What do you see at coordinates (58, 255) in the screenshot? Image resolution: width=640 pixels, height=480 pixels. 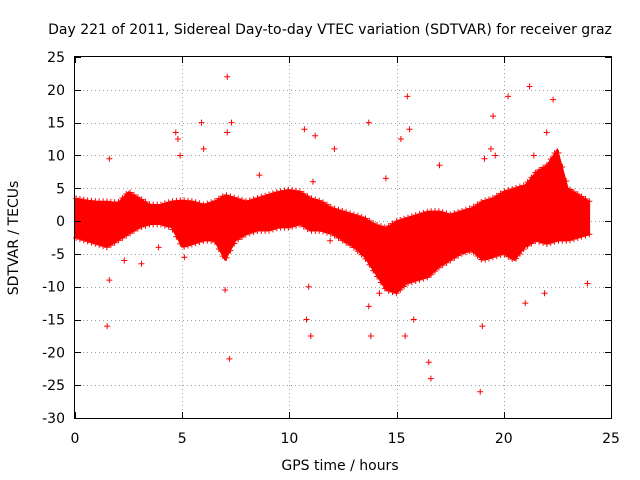 I see `y-tick-label: -5` at bounding box center [58, 255].